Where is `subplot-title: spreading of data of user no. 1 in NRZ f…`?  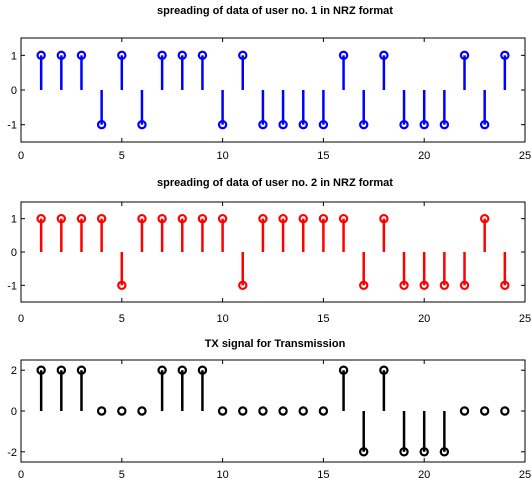
subplot-title: spreading of data of user no. 1 in NRZ f… is located at coordinates (275, 11).